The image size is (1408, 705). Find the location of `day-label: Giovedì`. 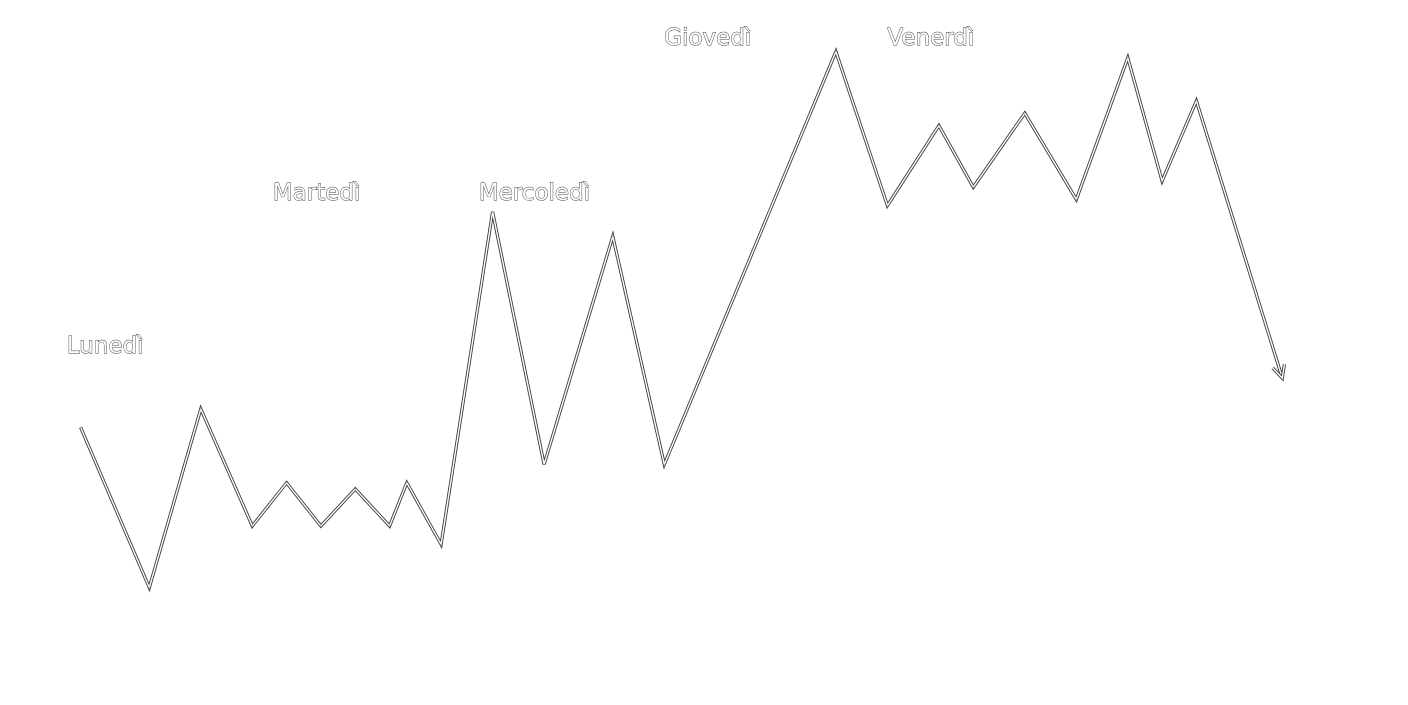

day-label: Giovedì is located at coordinates (707, 38).